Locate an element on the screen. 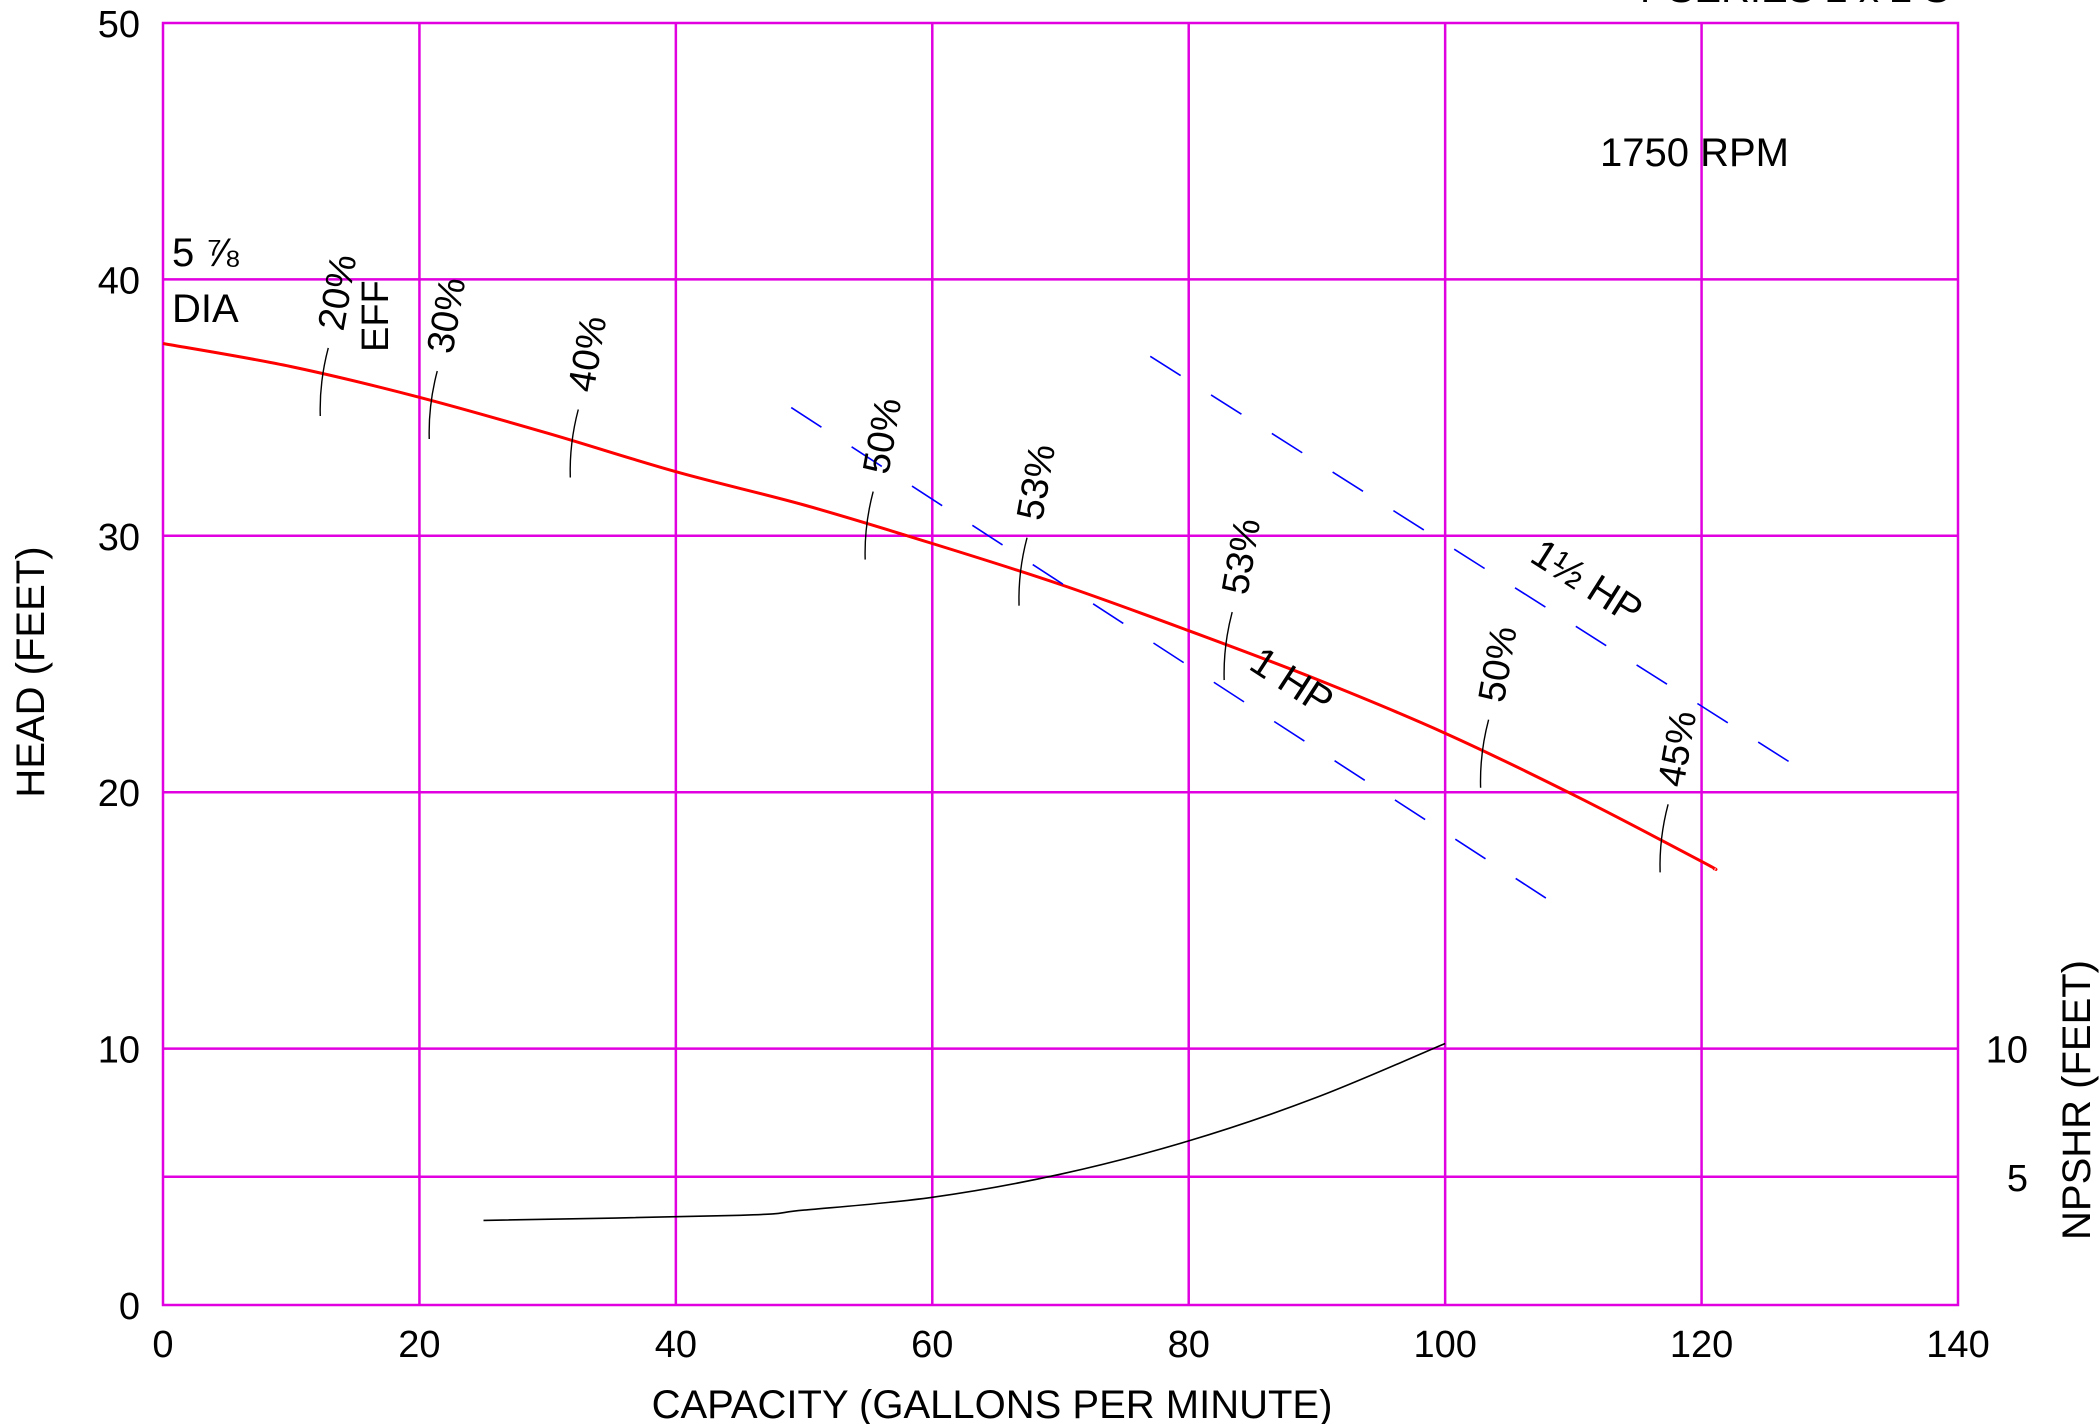 The height and width of the screenshot is (1424, 2099). x-axis-title: CAPACITY (GALLONS PER MINUTE) is located at coordinates (992, 1403).